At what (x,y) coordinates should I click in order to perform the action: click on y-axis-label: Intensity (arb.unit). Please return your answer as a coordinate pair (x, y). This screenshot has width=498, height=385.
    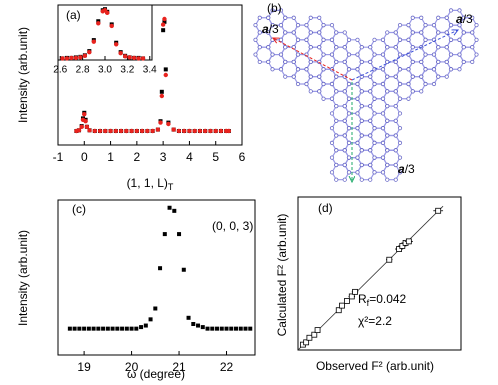
    Looking at the image, I should click on (23, 278).